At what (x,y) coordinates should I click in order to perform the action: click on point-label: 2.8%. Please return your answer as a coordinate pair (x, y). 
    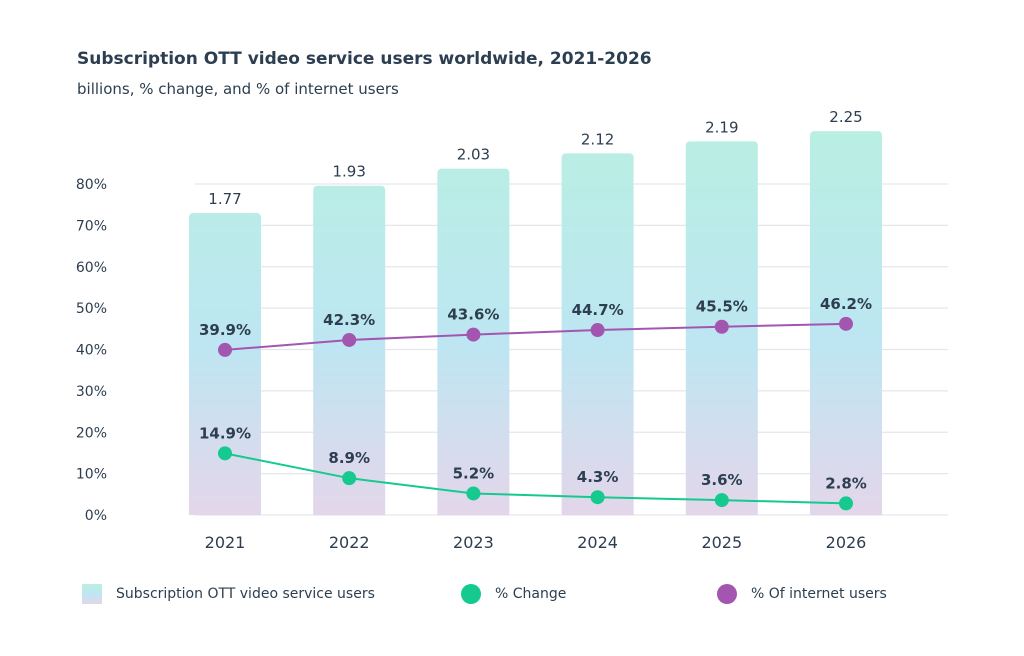
    Looking at the image, I should click on (846, 483).